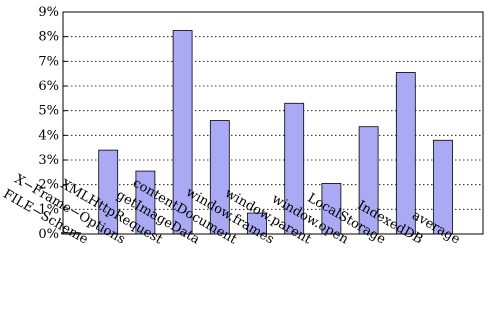 The image size is (490, 325). Describe the element at coordinates (48, 86) in the screenshot. I see `y-tick-label: 6%` at that location.